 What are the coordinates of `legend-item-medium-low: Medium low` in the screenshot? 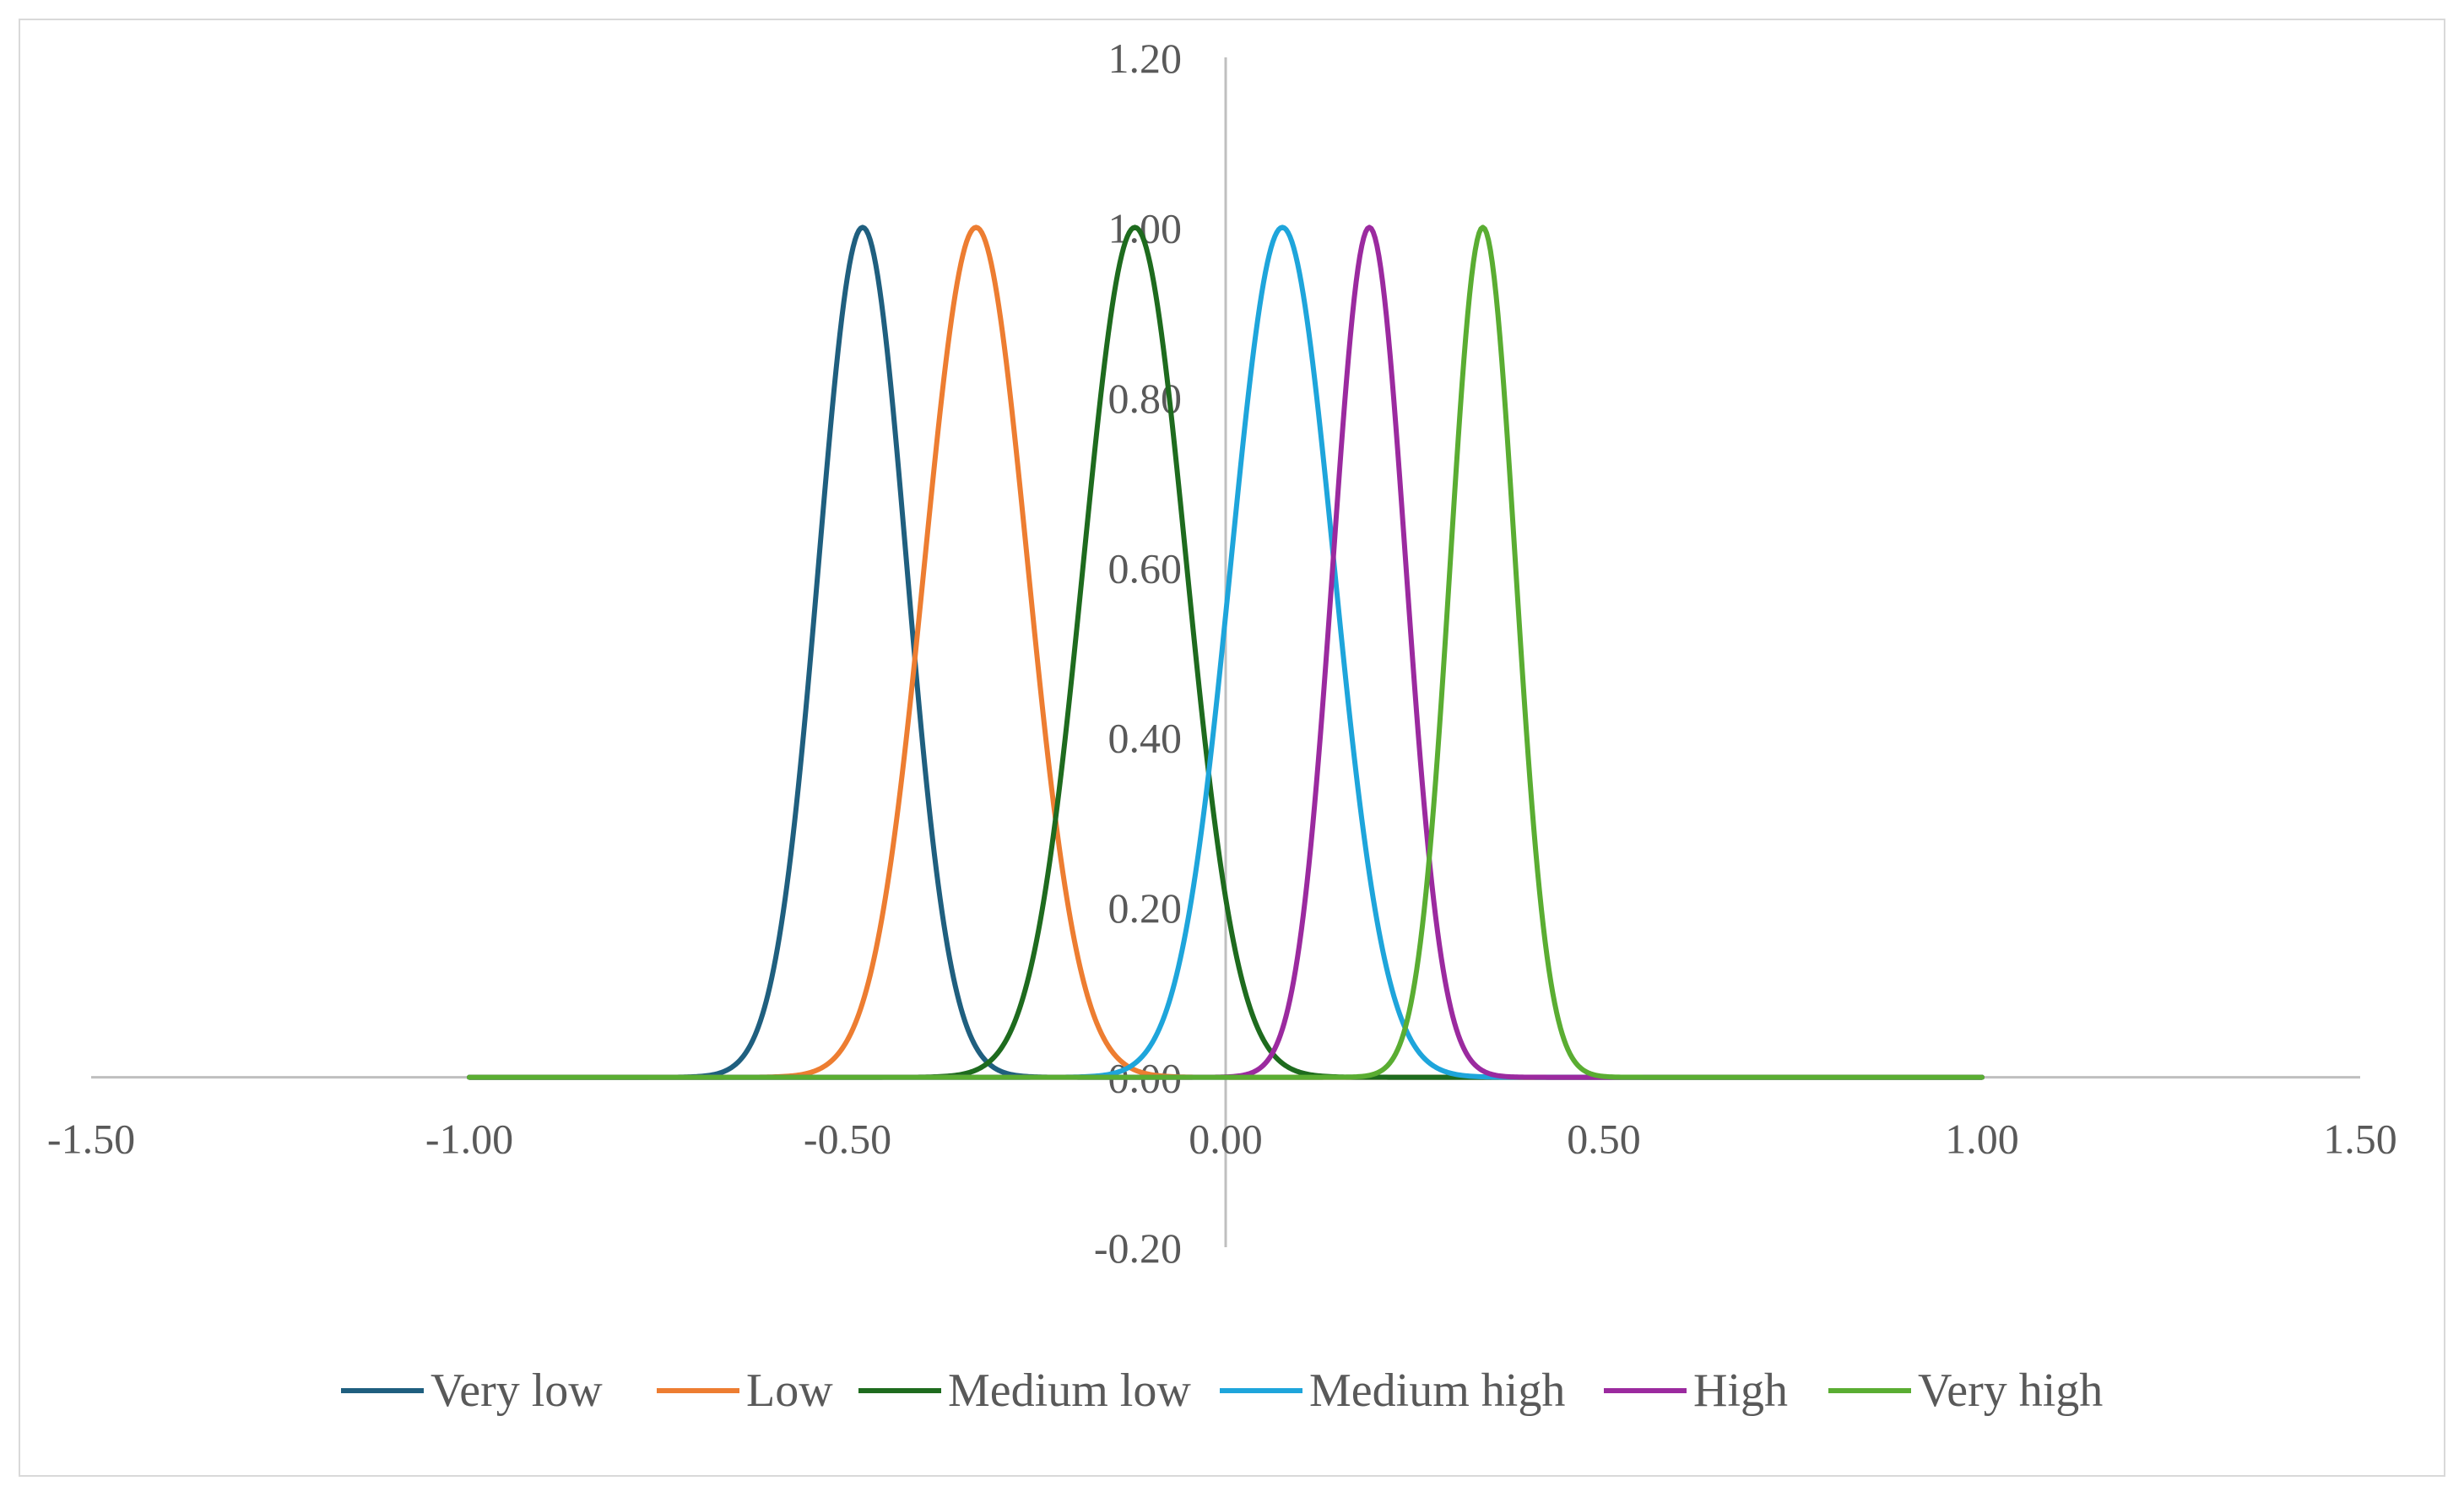 It's located at (1024, 1391).